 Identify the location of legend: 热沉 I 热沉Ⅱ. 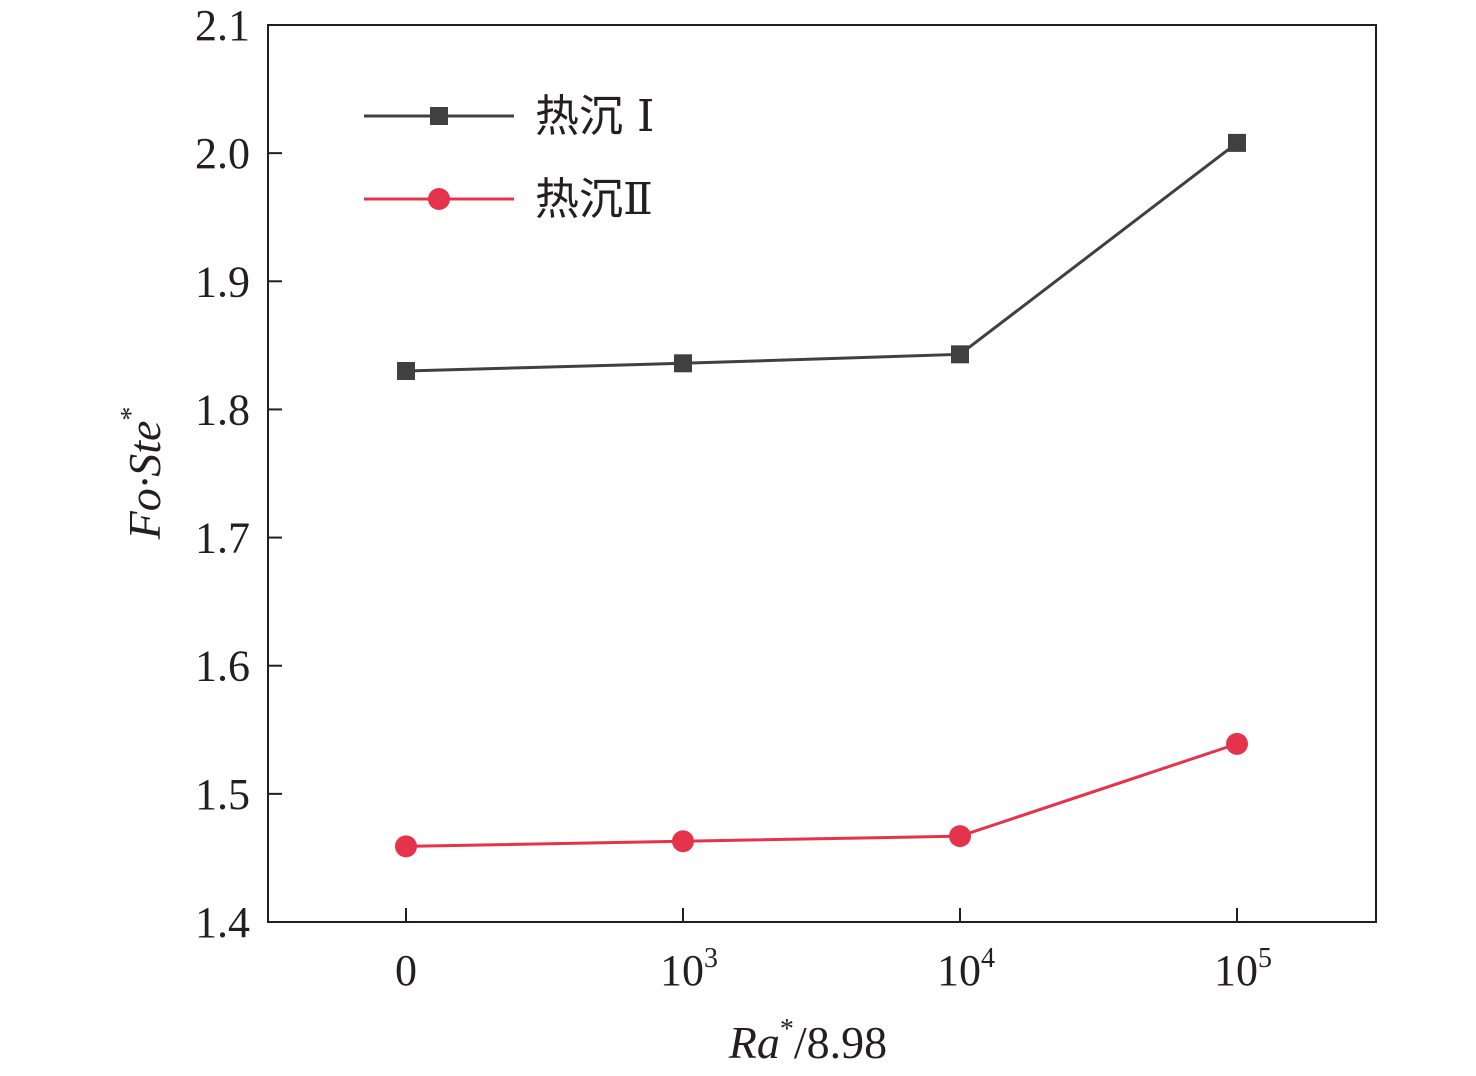
(509, 158).